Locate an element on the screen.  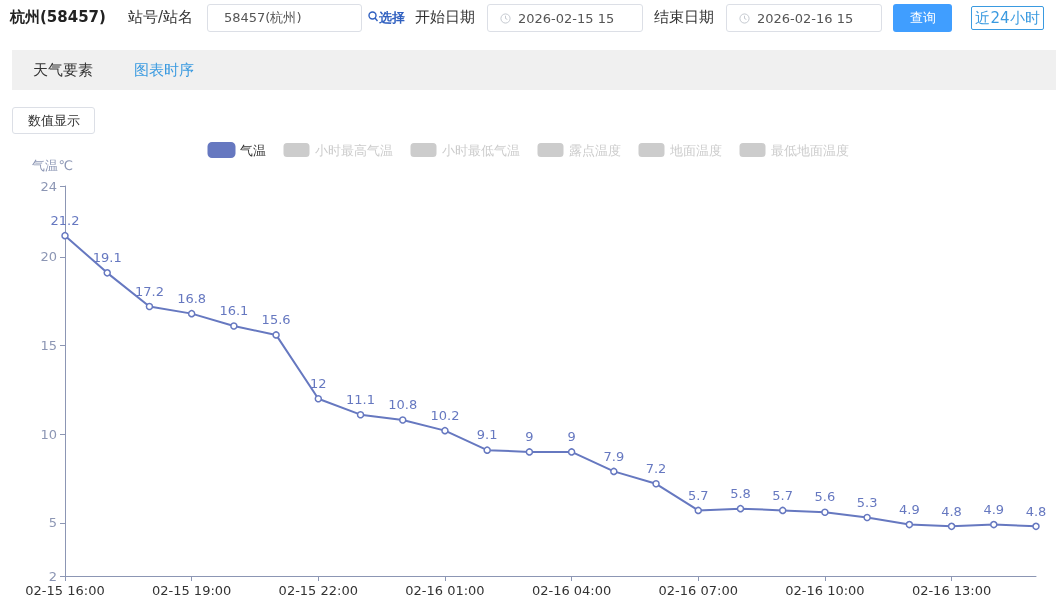
text: 58457(杭州) is located at coordinates (263, 18).